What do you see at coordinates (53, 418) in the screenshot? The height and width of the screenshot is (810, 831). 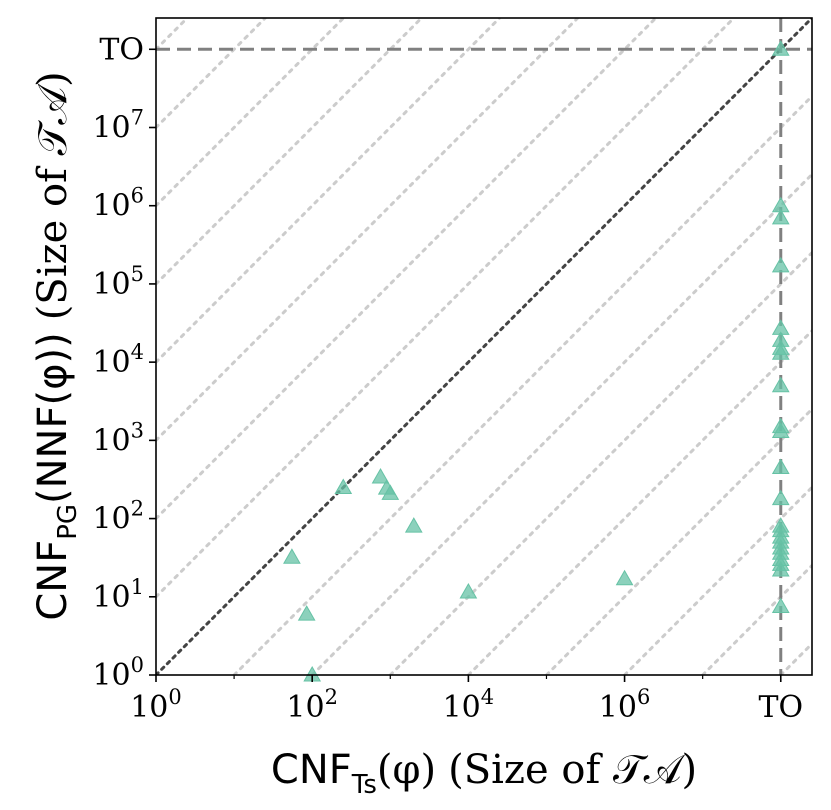 I see `y-axis-title-arg: (NNF(φ))` at bounding box center [53, 418].